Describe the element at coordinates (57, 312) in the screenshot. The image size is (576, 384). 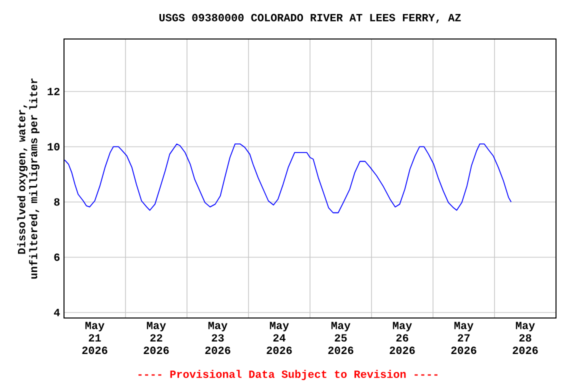
I see `y-tick-label: 4` at that location.